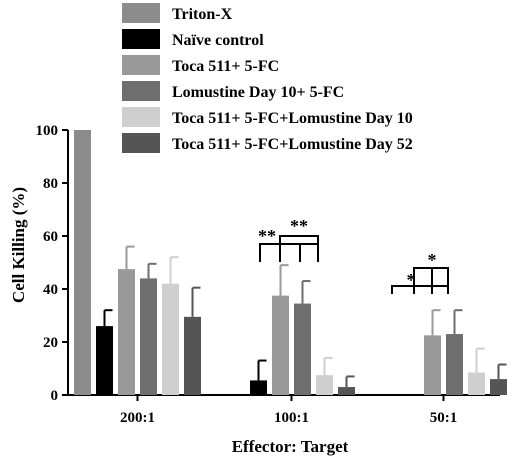  What do you see at coordinates (202, 14) in the screenshot?
I see `legend-label: Triton-X` at bounding box center [202, 14].